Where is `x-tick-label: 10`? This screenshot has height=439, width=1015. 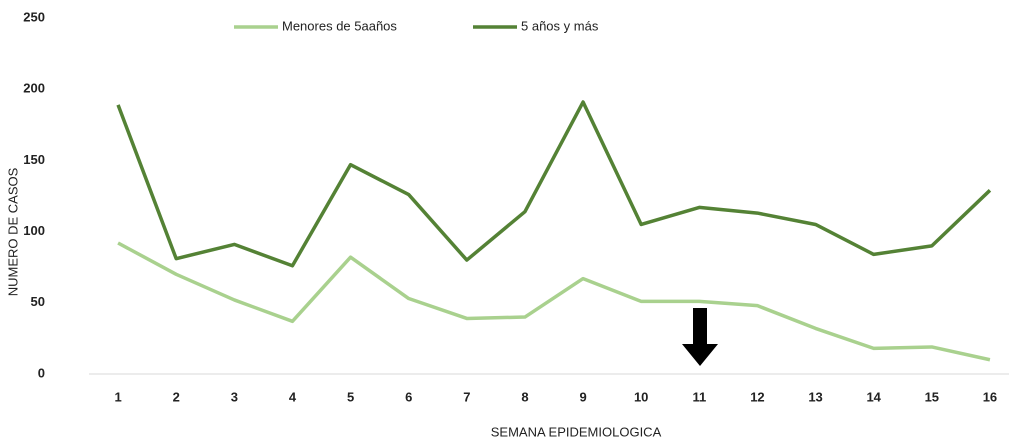 x-tick-label: 10 is located at coordinates (641, 396).